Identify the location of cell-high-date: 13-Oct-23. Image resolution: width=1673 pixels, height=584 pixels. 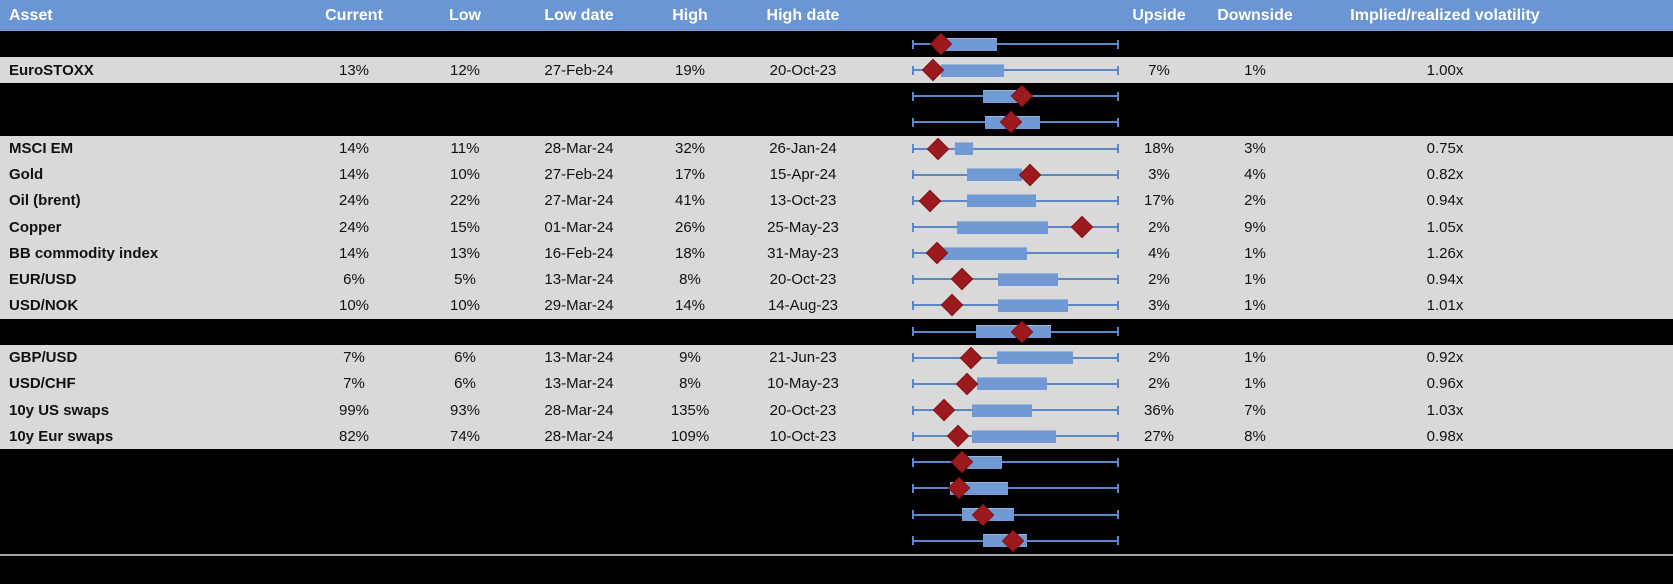
(803, 201).